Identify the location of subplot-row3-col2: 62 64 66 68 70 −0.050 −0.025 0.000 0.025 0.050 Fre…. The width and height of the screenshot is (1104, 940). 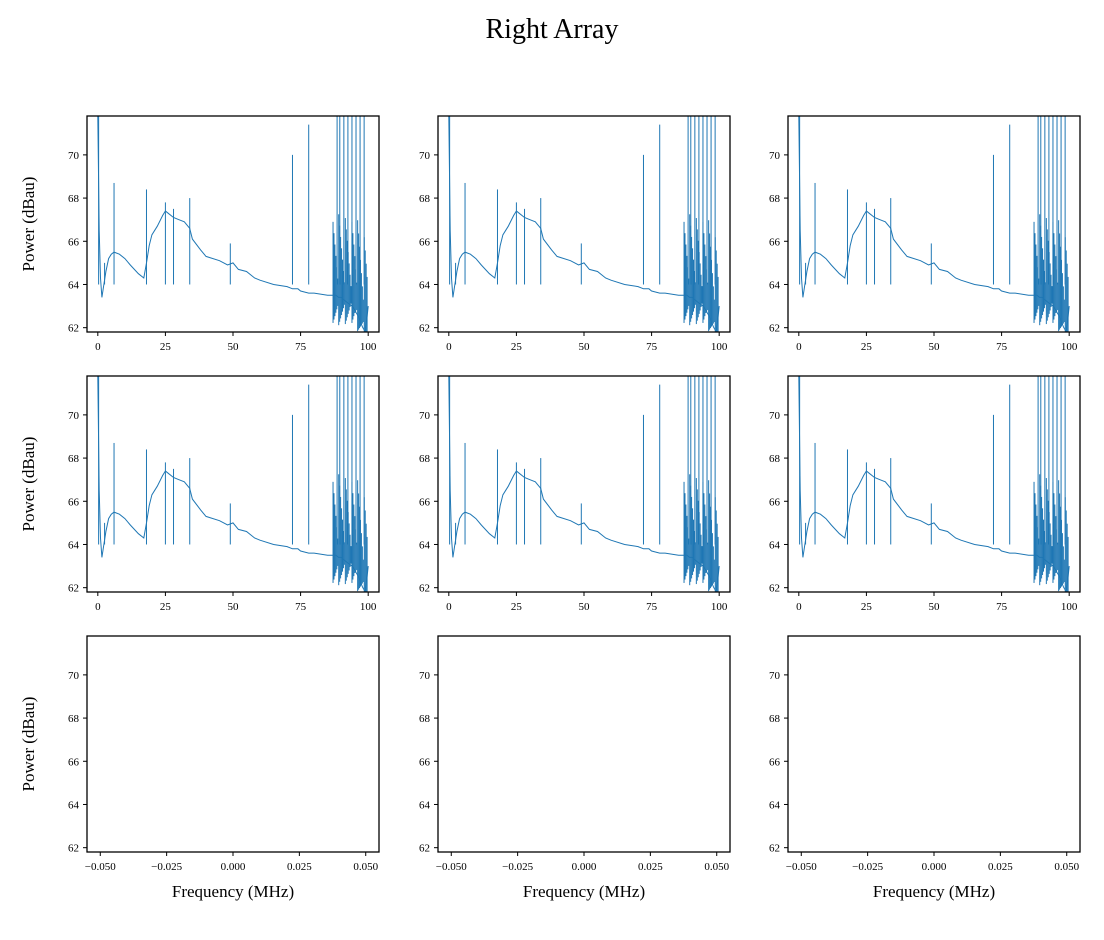
(575, 768).